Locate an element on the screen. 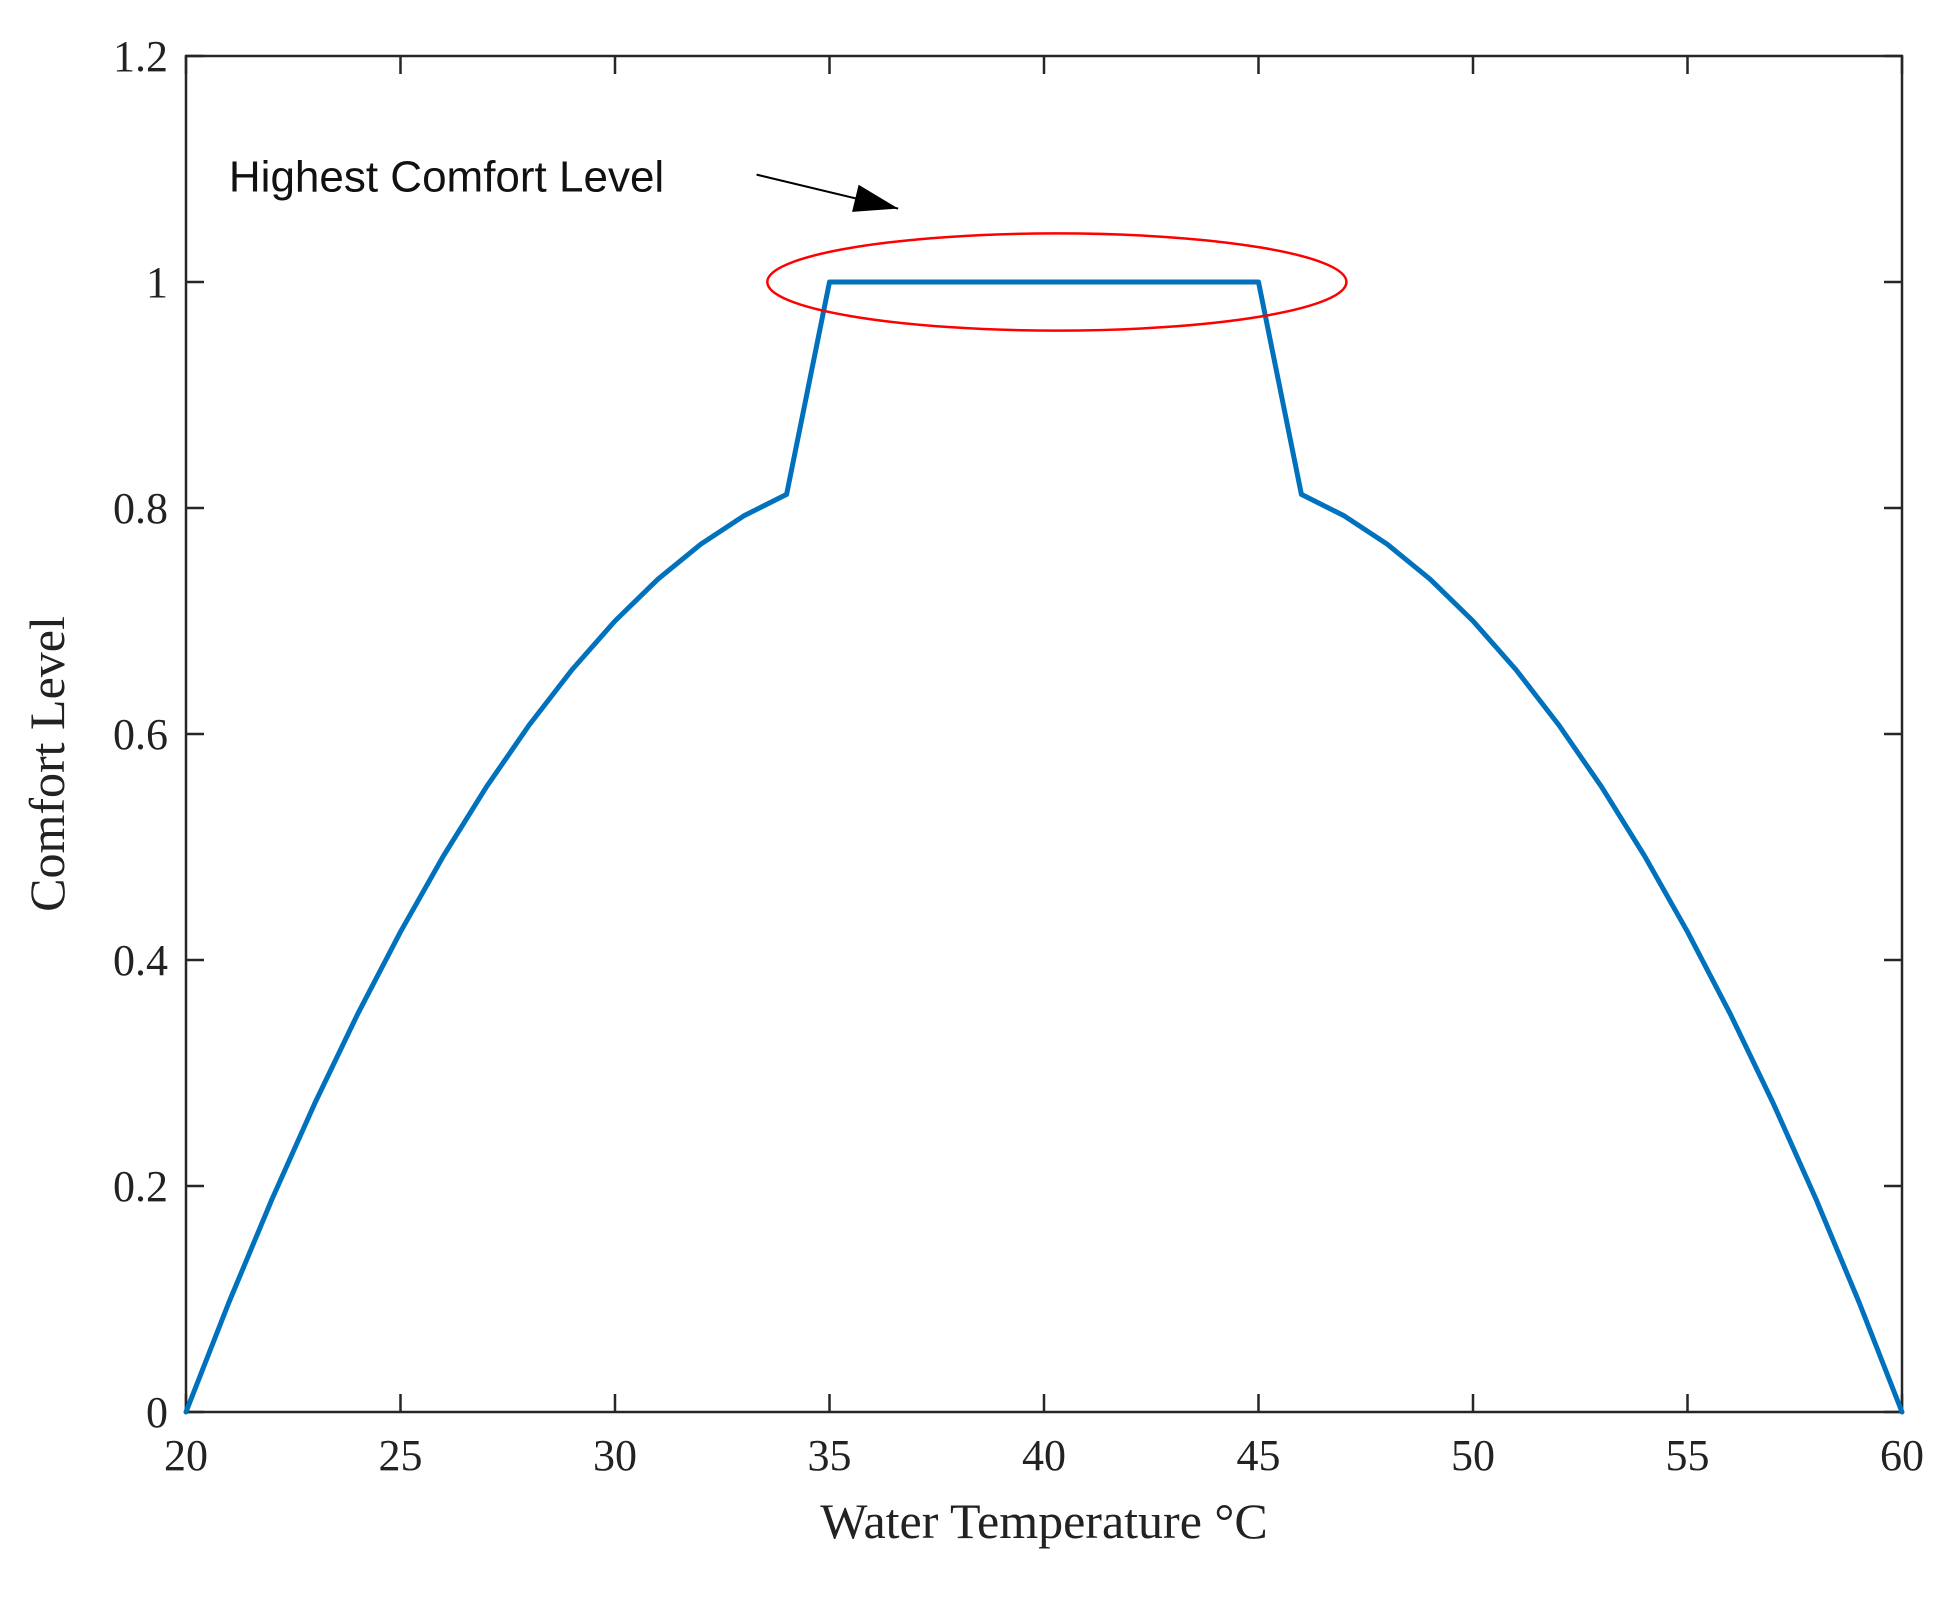 This screenshot has height=1598, width=1956. y-tick-label: 0.6 is located at coordinates (140, 734).